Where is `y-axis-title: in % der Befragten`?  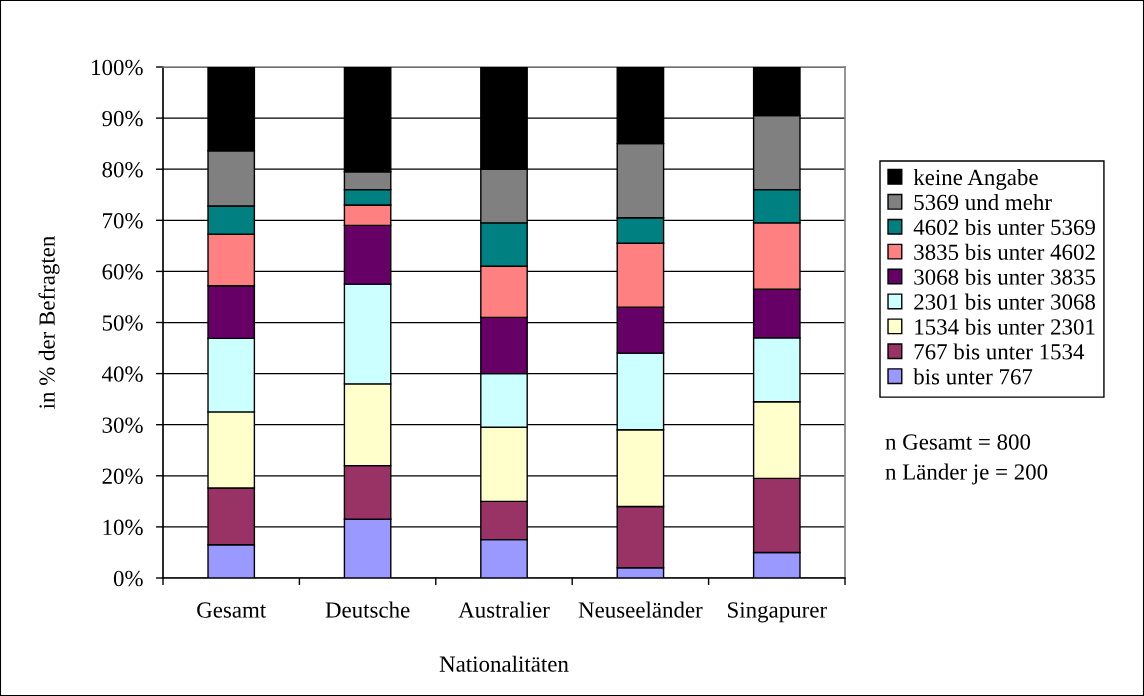
y-axis-title: in % der Befragten is located at coordinates (49, 322).